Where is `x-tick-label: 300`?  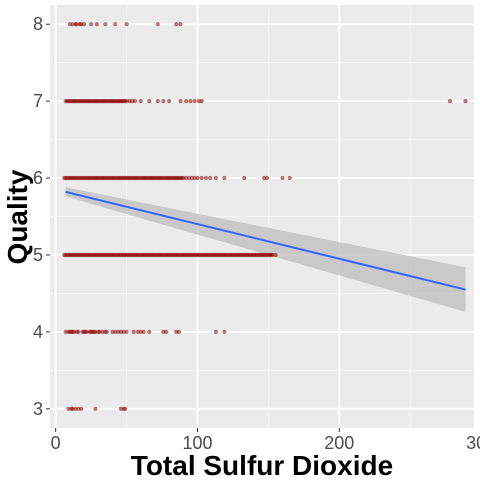 x-tick-label: 300 is located at coordinates (473, 443).